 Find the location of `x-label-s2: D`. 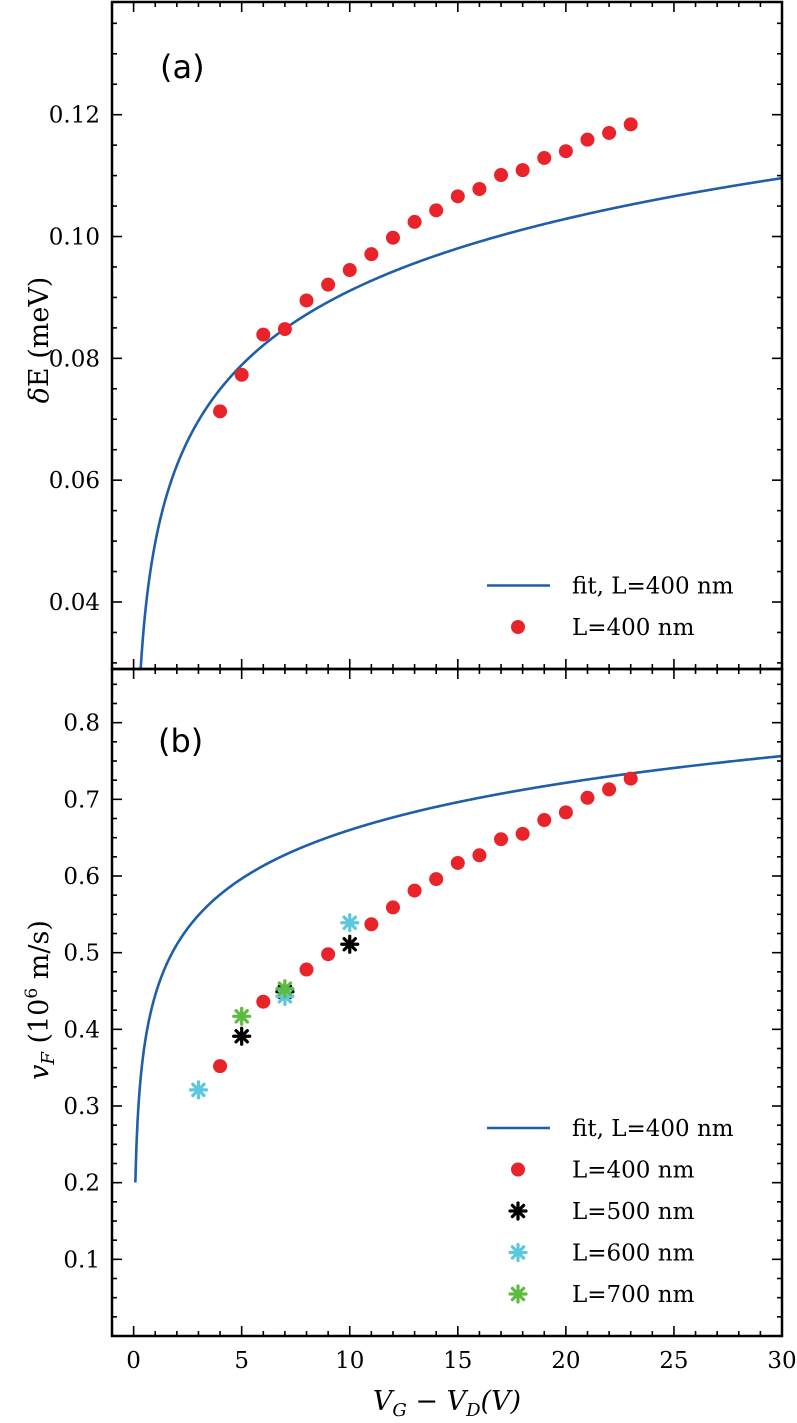

x-label-s2: D is located at coordinates (473, 1410).